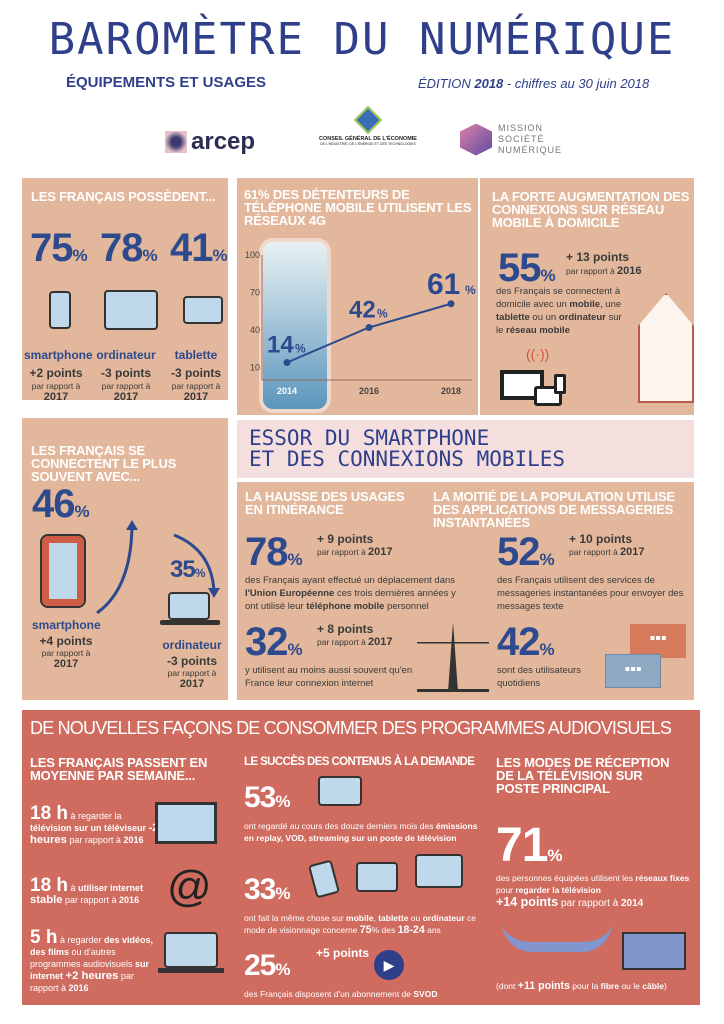 The height and width of the screenshot is (1024, 724). Describe the element at coordinates (425, 994) in the screenshot. I see `text-segment: SVOD` at that location.